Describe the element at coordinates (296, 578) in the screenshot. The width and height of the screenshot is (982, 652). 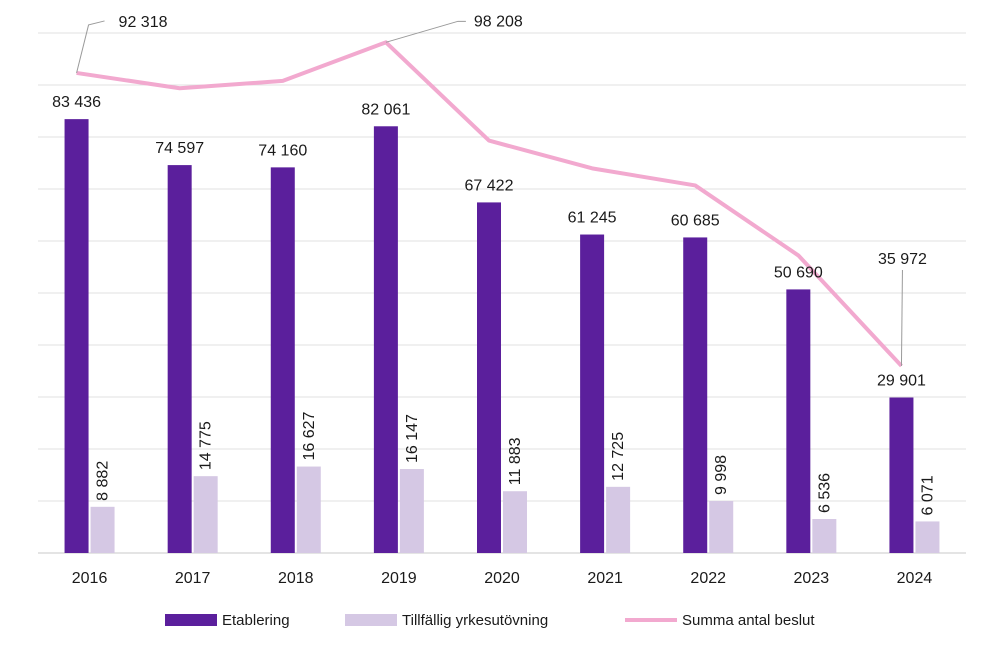
I see `x-tick-label: 2018` at that location.